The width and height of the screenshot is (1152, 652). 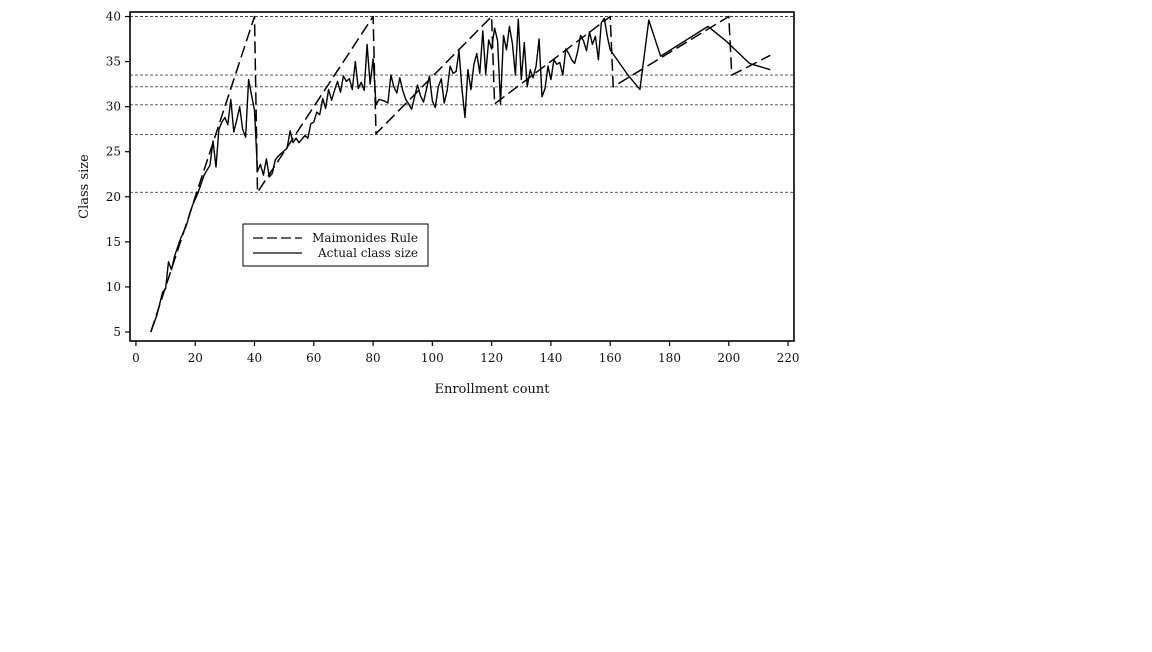 What do you see at coordinates (113, 287) in the screenshot?
I see `y-tick-label: 10` at bounding box center [113, 287].